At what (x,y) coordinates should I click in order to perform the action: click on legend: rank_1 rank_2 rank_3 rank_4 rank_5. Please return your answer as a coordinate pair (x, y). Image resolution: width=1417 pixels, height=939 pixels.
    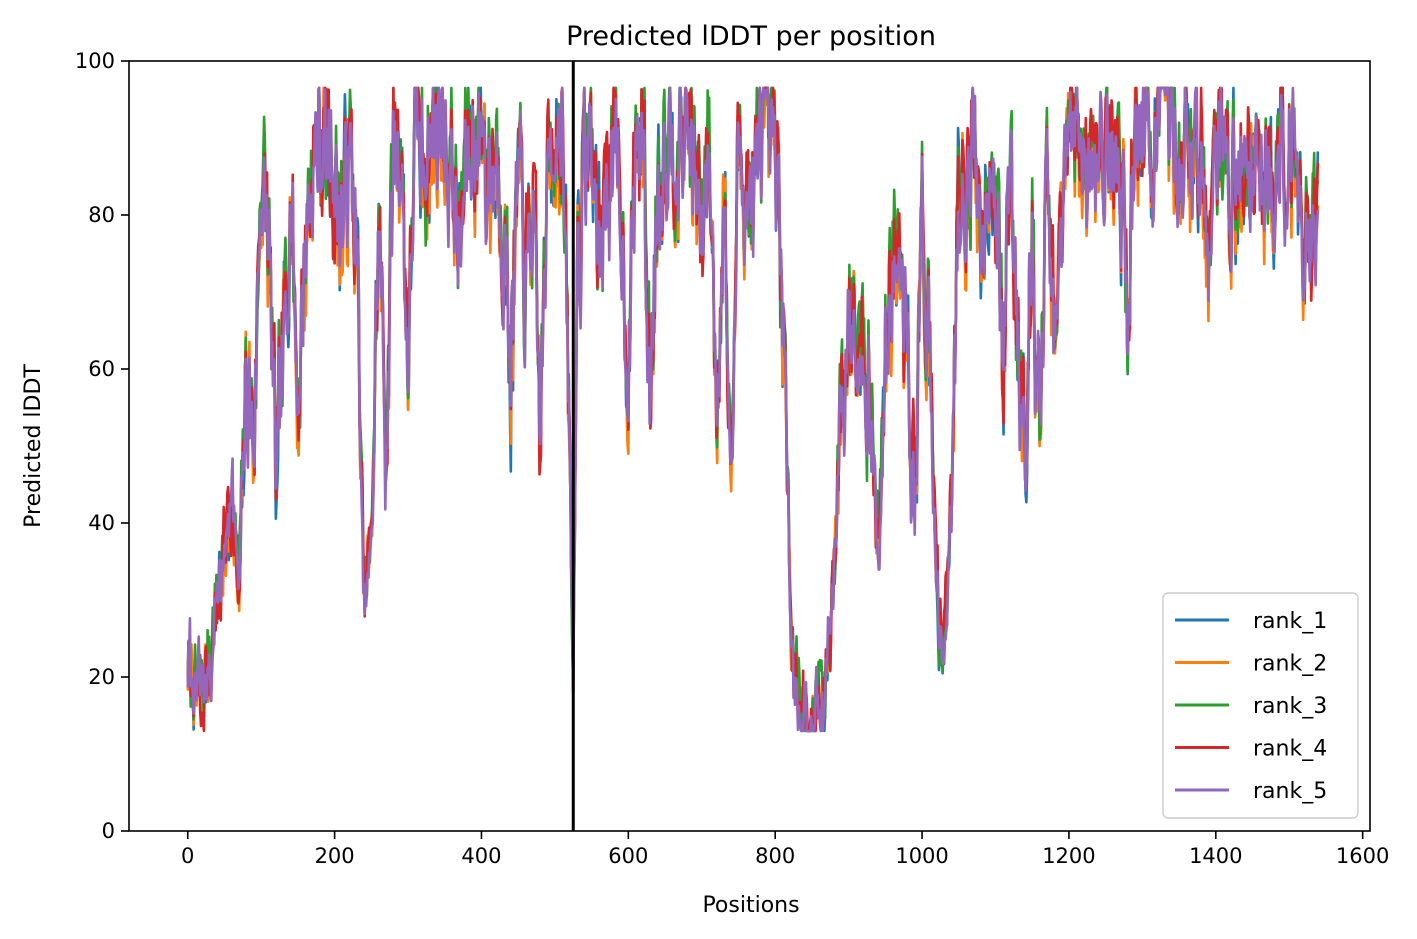
    Looking at the image, I should click on (1260, 705).